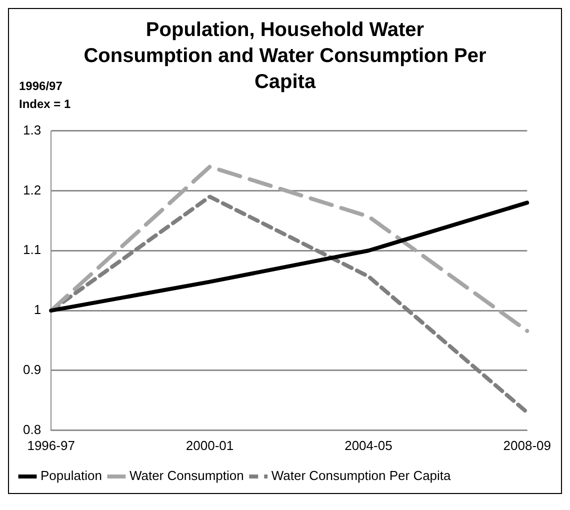 This screenshot has height=510, width=570. I want to click on y-tick-label: 1.2, so click(32, 190).